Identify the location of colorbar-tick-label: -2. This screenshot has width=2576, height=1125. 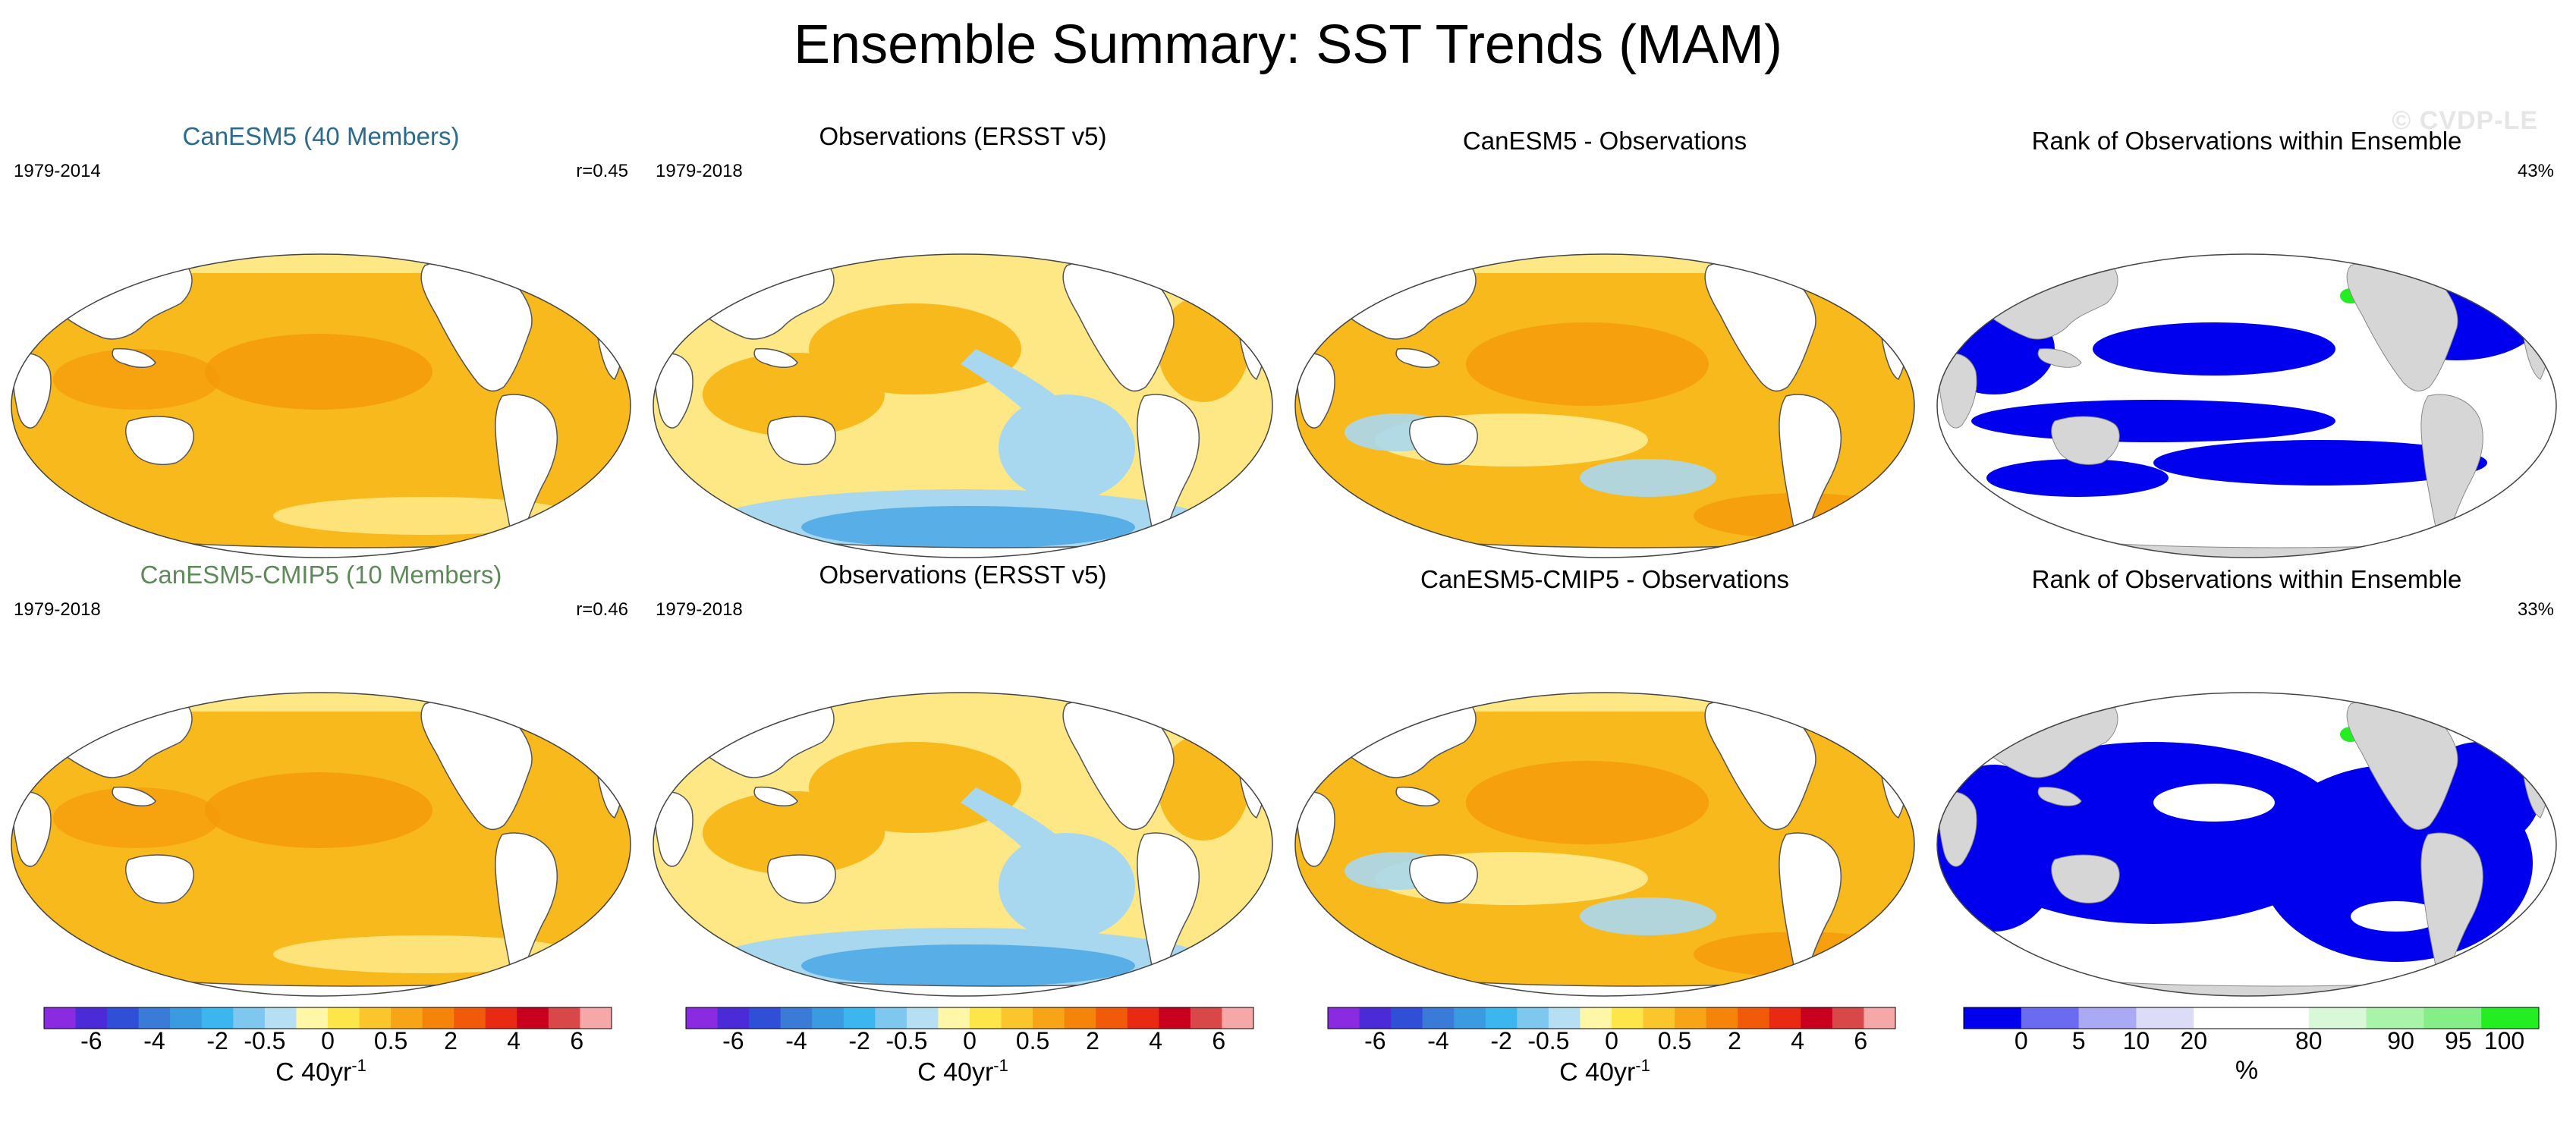
(217, 1040).